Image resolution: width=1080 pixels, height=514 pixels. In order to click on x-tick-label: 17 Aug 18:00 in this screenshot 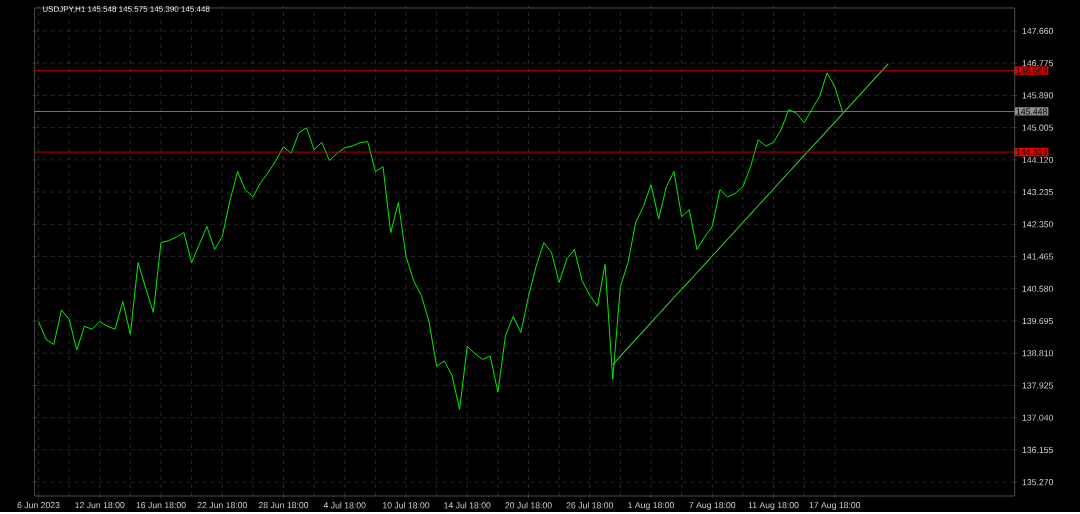, I will do `click(835, 505)`.